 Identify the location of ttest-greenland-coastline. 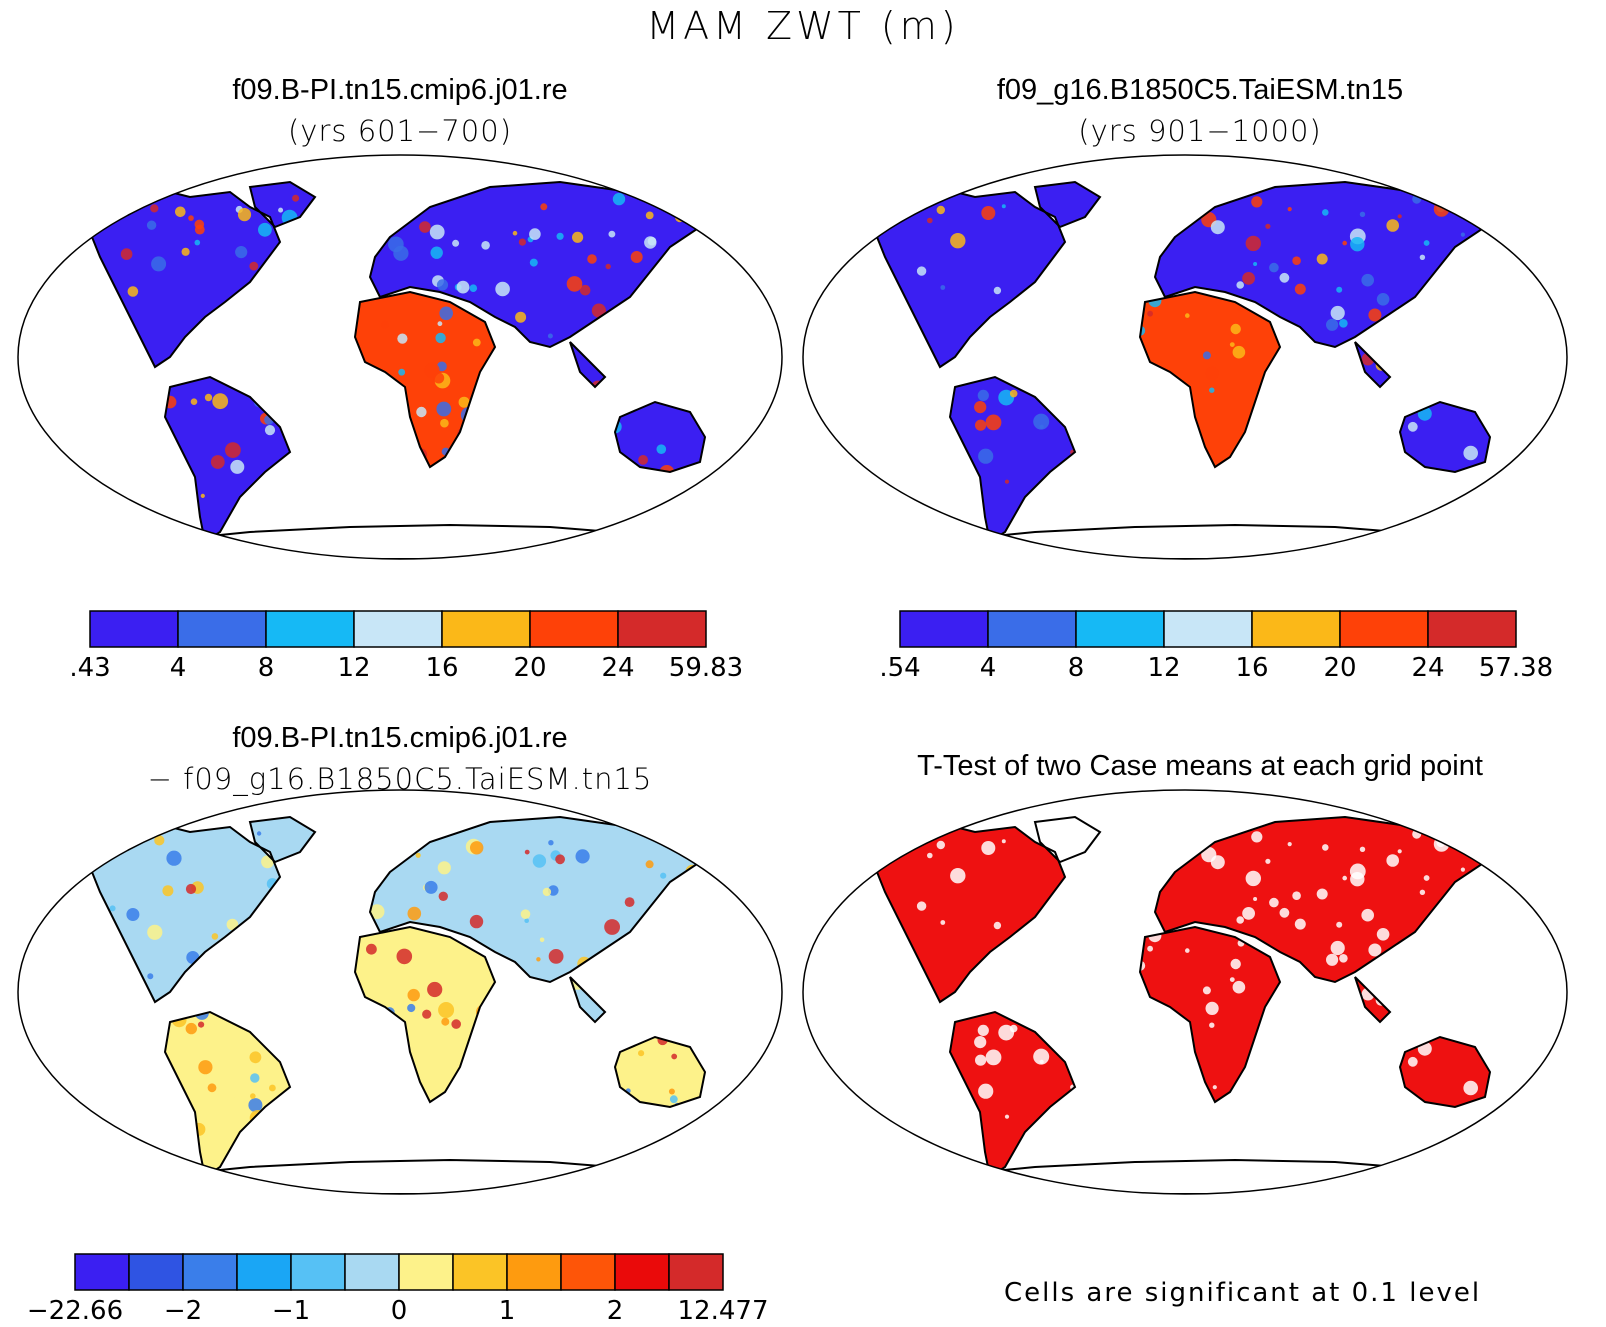
(1067, 839).